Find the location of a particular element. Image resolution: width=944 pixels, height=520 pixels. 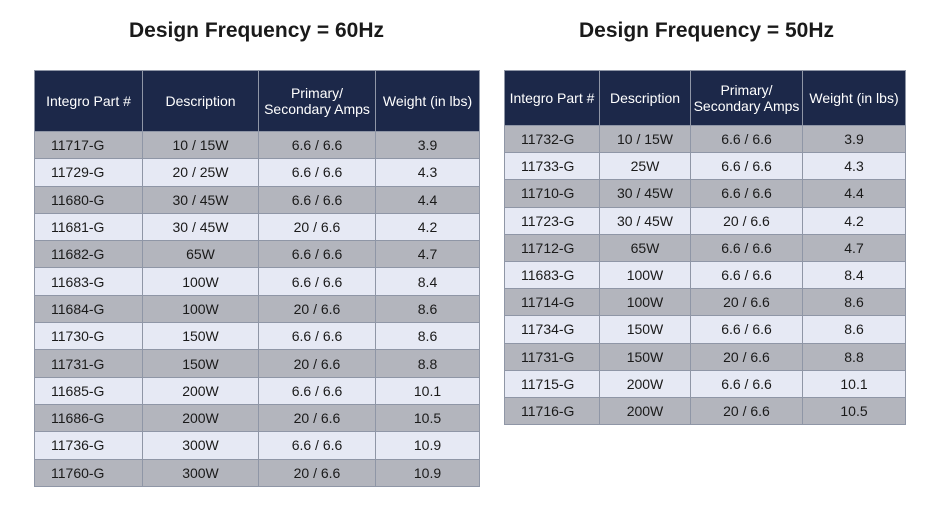

table-row: 11716-G 200W 20 / 6.6 10.5 is located at coordinates (705, 411).